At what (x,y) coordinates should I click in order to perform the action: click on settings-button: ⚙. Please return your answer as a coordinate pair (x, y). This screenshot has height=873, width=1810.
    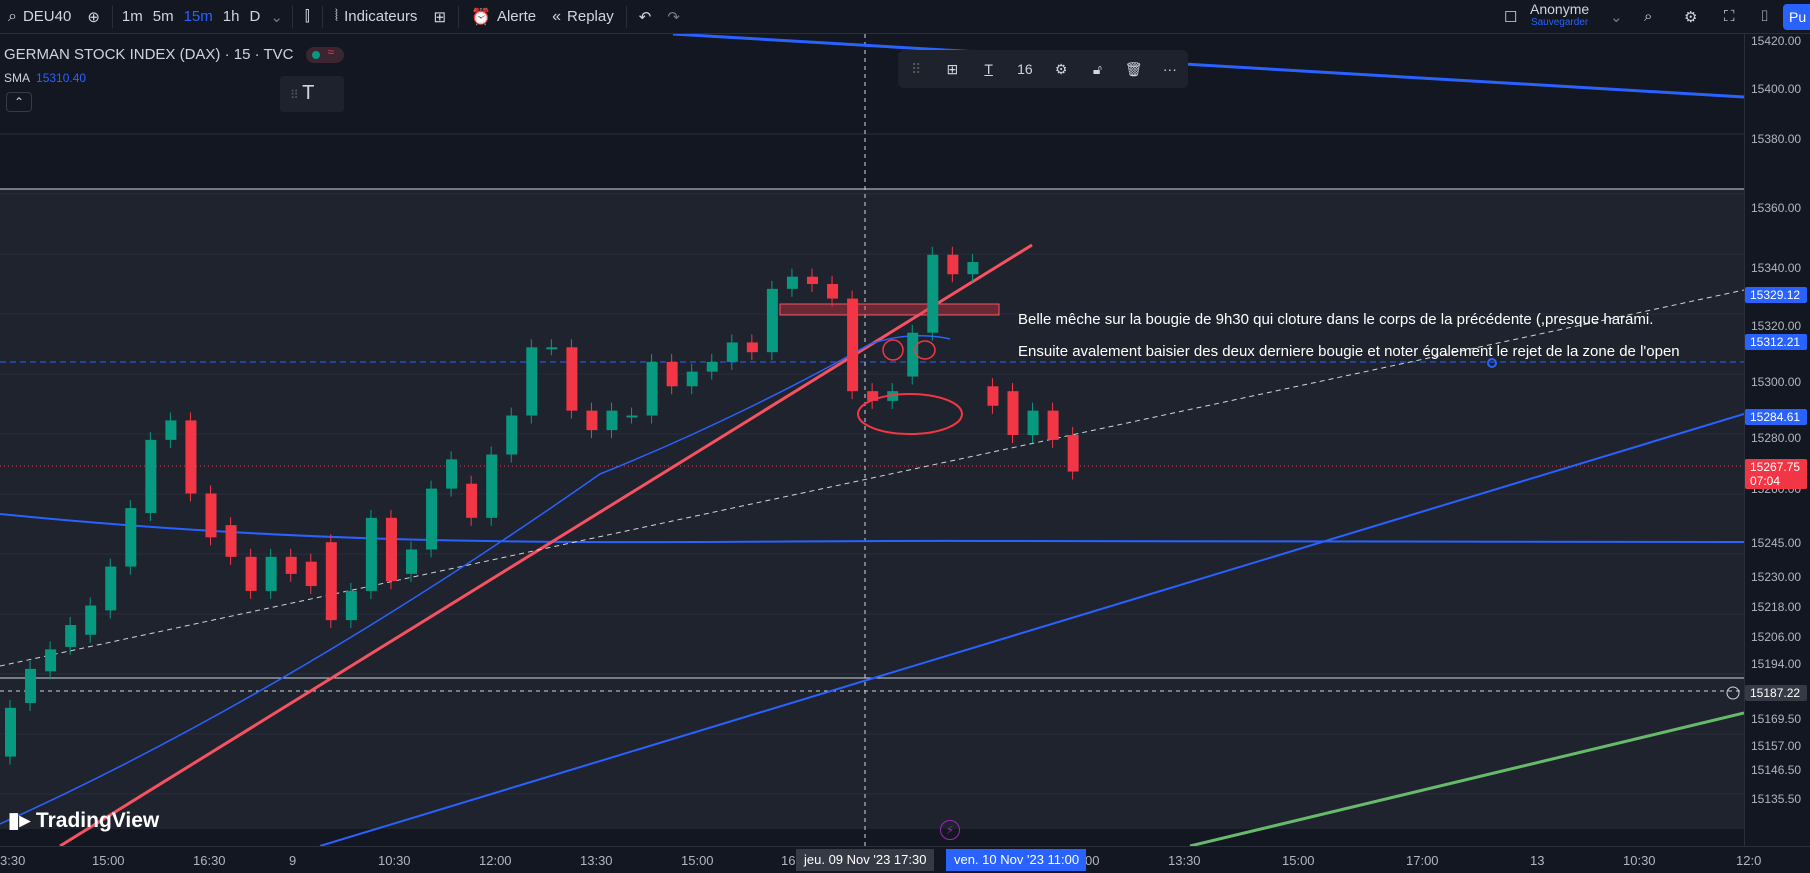
    Looking at the image, I should click on (1690, 17).